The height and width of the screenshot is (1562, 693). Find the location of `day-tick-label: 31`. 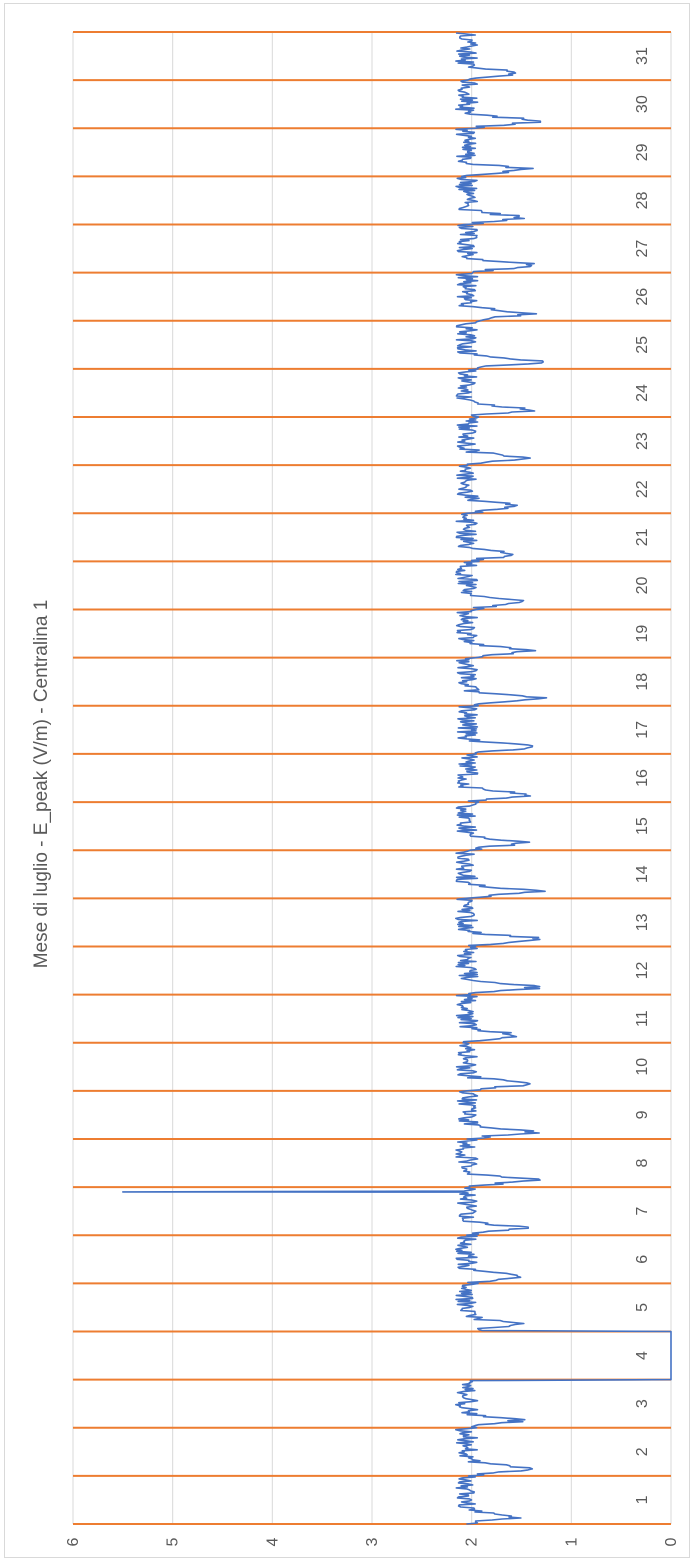

day-tick-label: 31 is located at coordinates (642, 56).